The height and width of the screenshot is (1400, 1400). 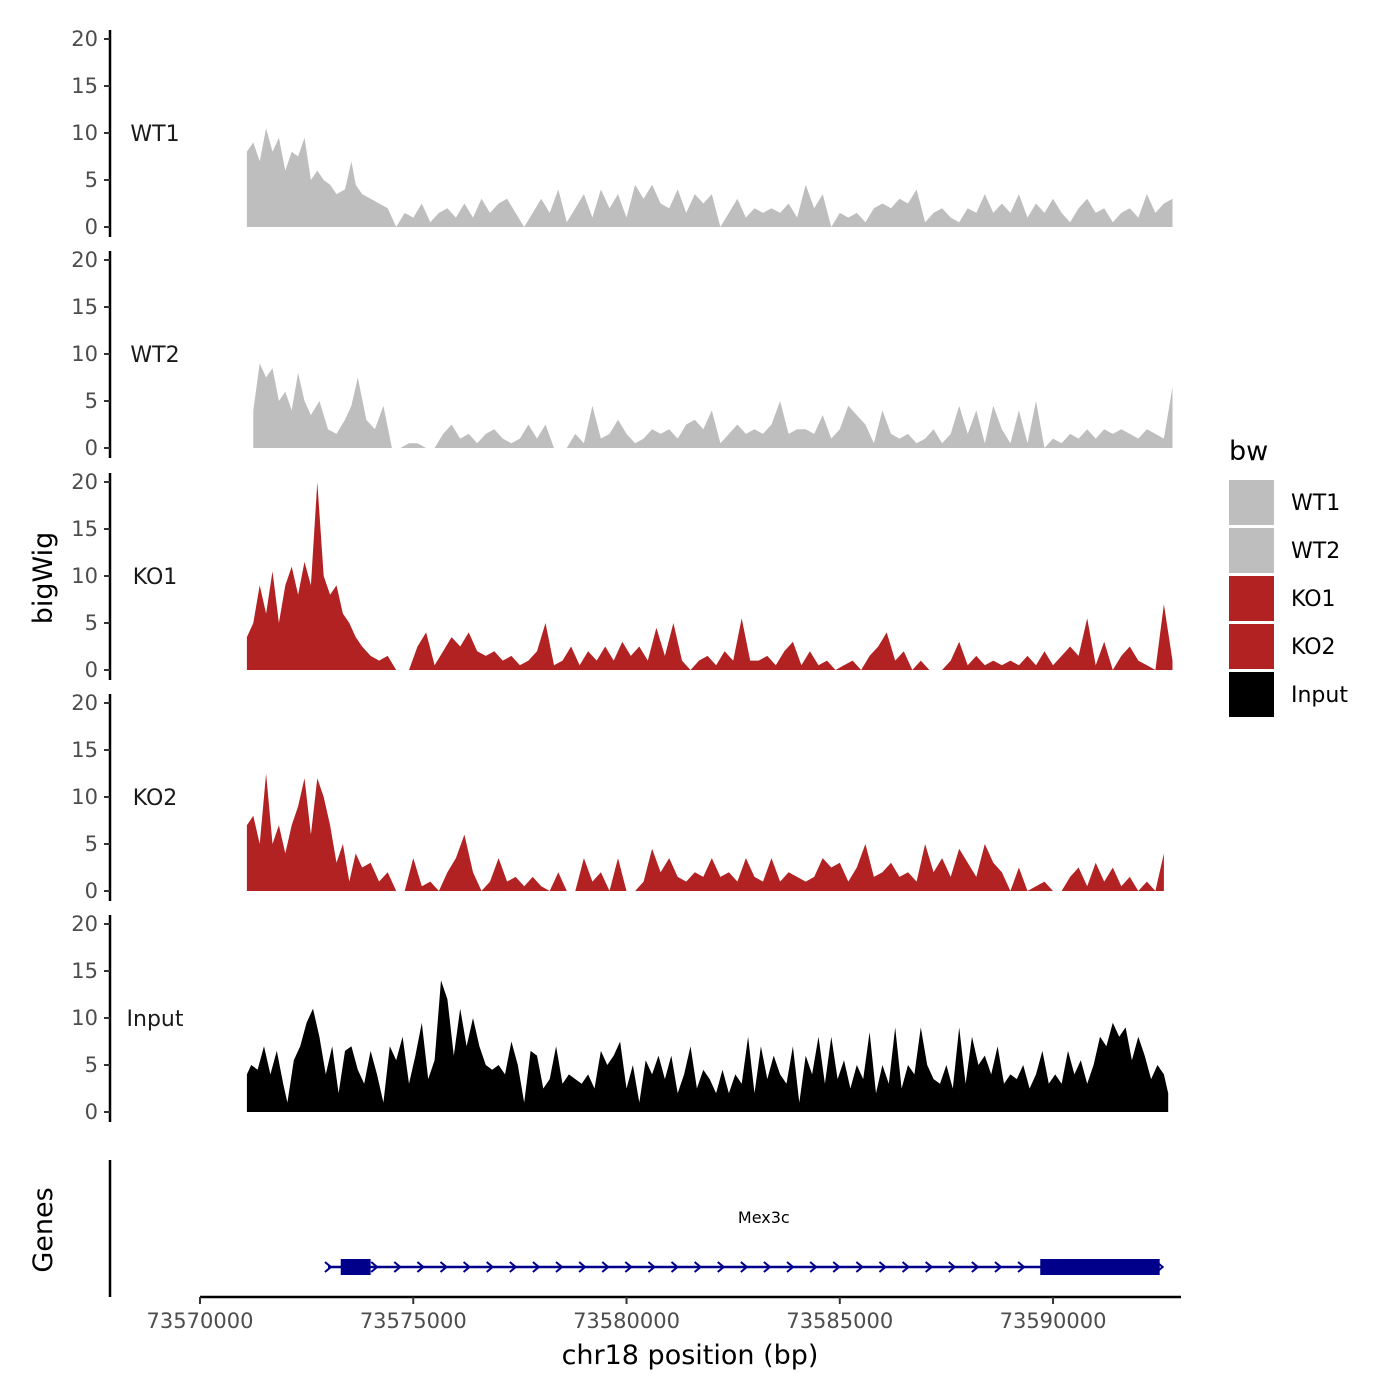 I want to click on track-input: 0 5 10 15 20 Input, so click(x=620, y=1018).